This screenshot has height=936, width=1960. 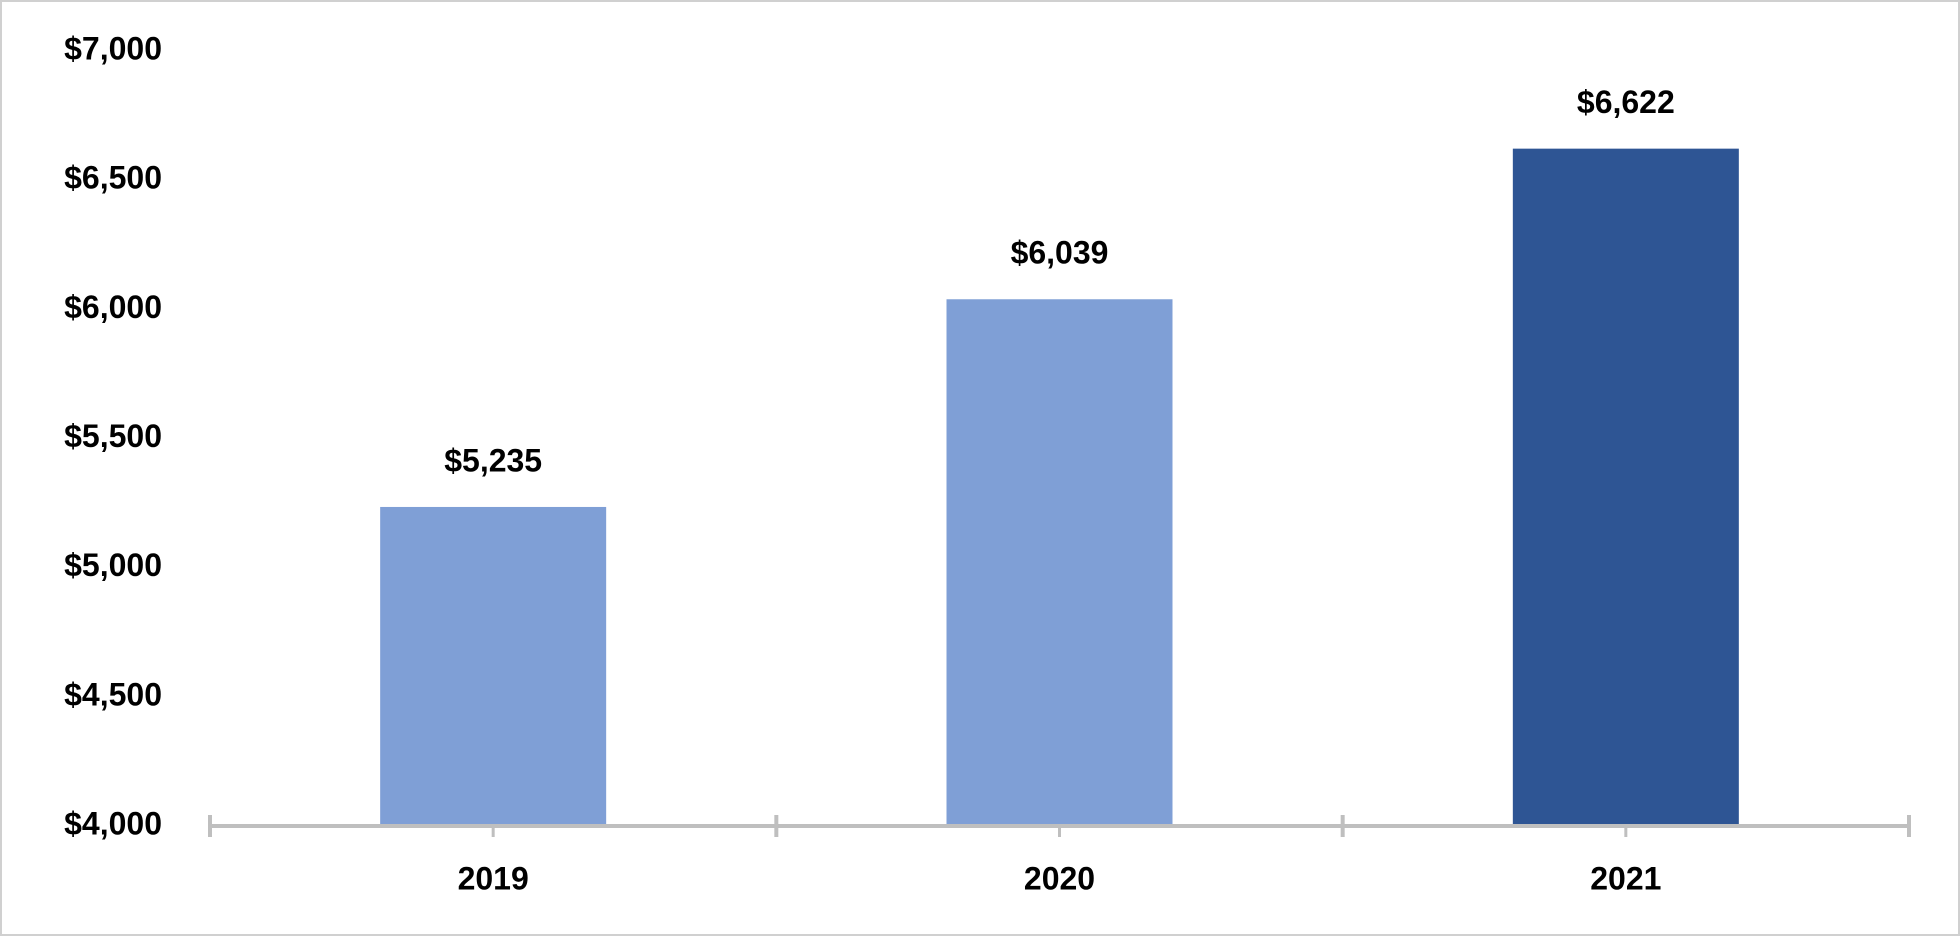 What do you see at coordinates (1059, 878) in the screenshot?
I see `x-tick-label: 2020` at bounding box center [1059, 878].